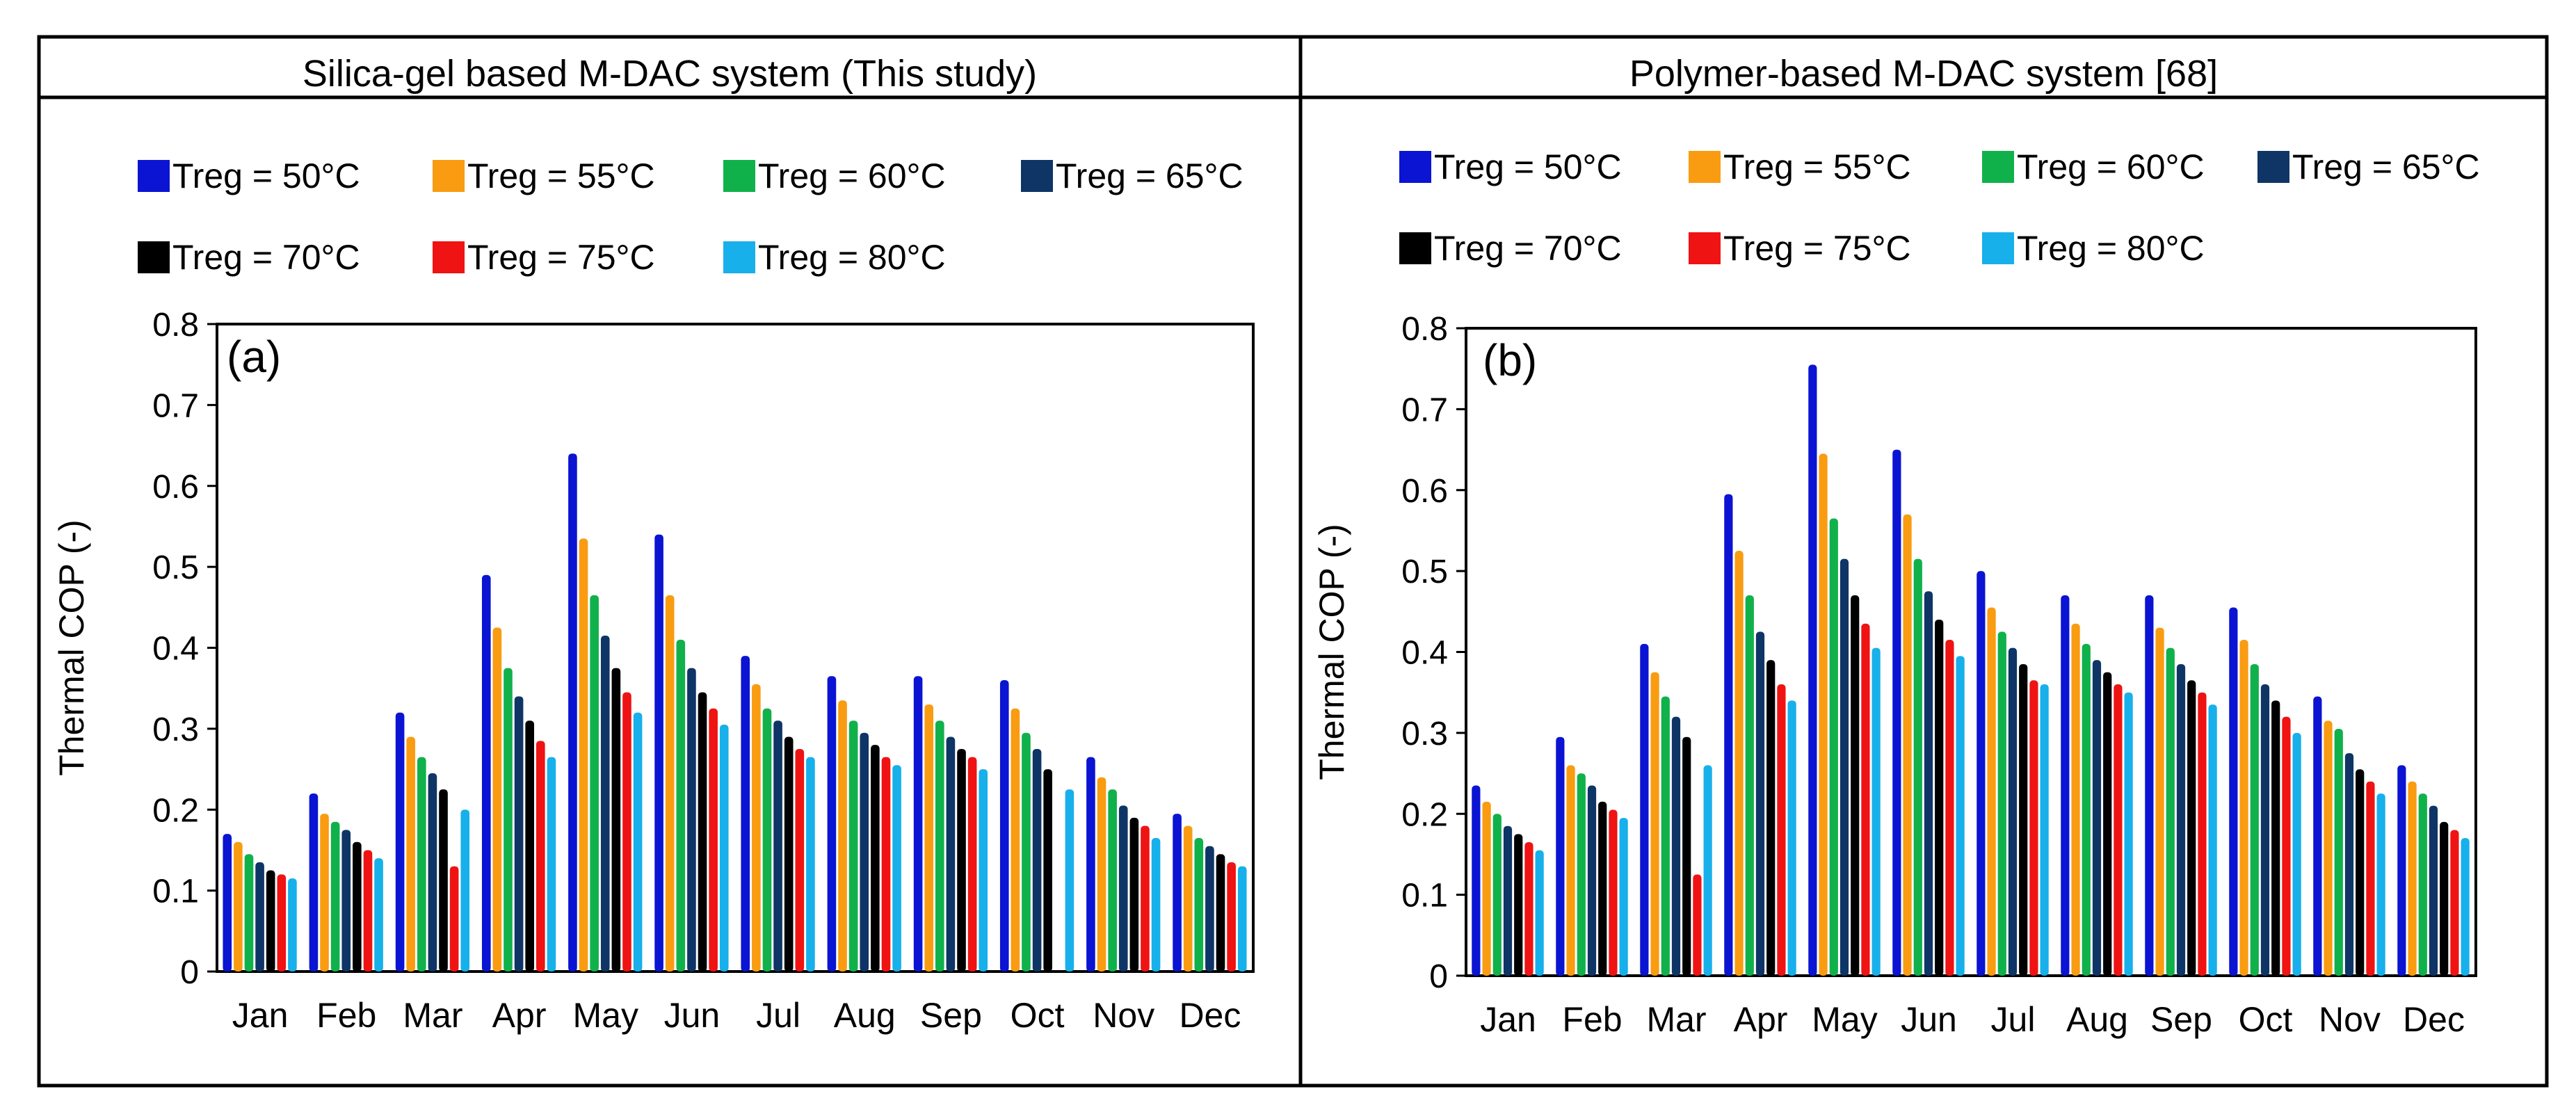 The height and width of the screenshot is (1112, 2576). Describe the element at coordinates (778, 1016) in the screenshot. I see `x-tick-label: Jul` at that location.